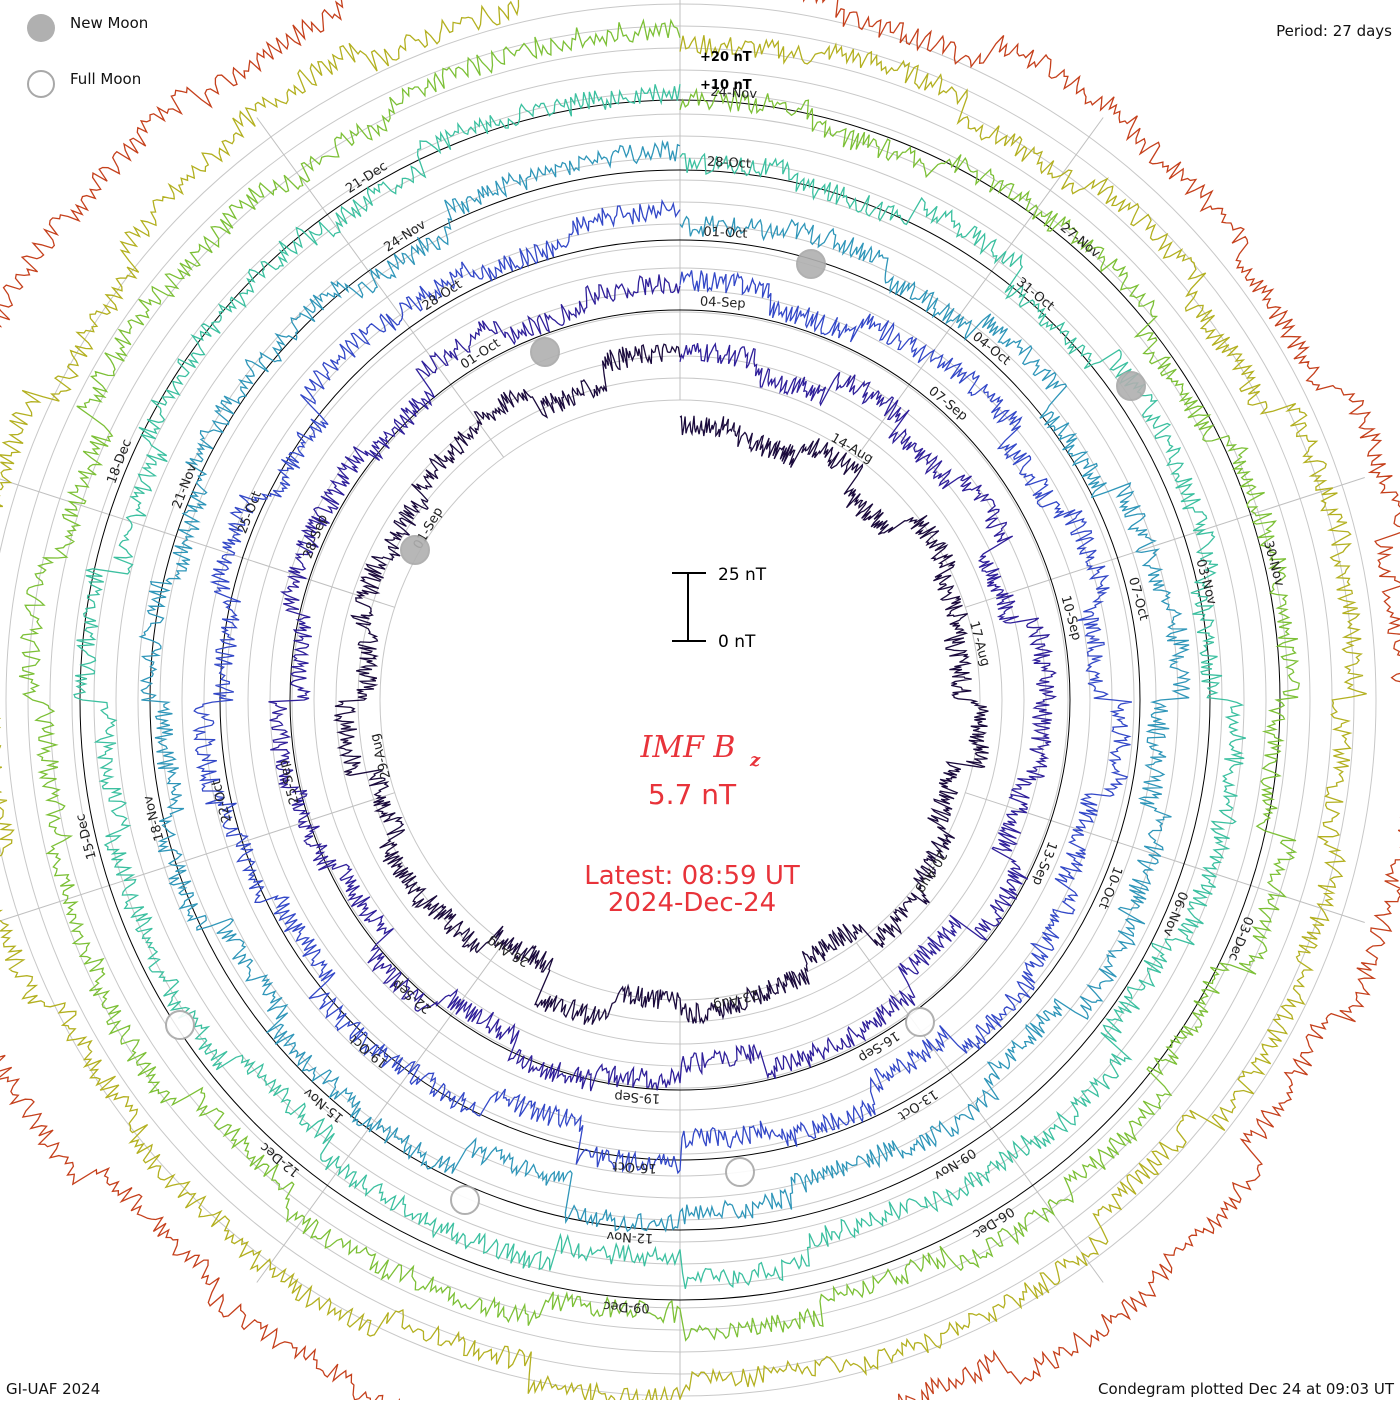  What do you see at coordinates (692, 876) in the screenshot?
I see `latest-time: Latest: 08:59 UT` at bounding box center [692, 876].